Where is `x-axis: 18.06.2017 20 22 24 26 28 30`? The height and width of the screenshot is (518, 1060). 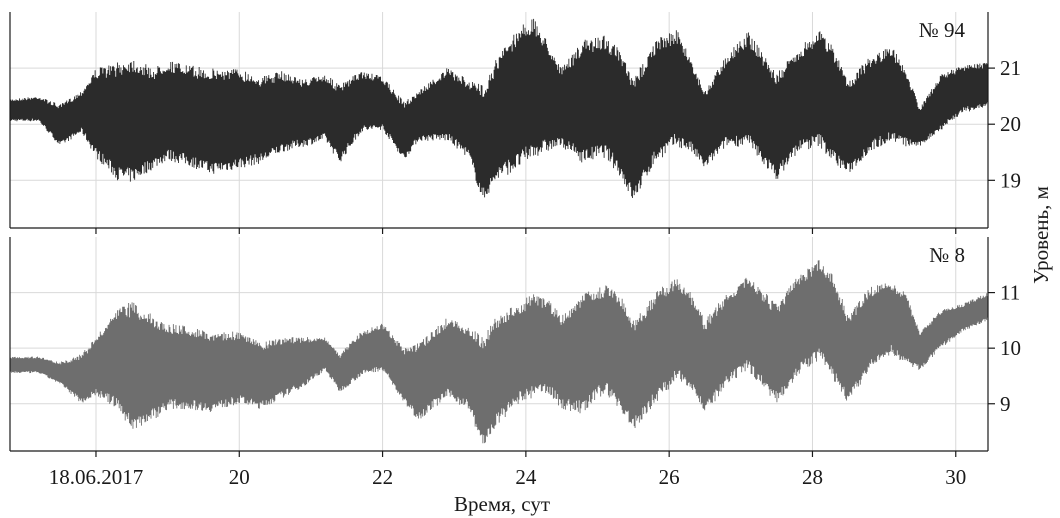 x-axis: 18.06.2017 20 22 24 26 28 30 is located at coordinates (508, 477).